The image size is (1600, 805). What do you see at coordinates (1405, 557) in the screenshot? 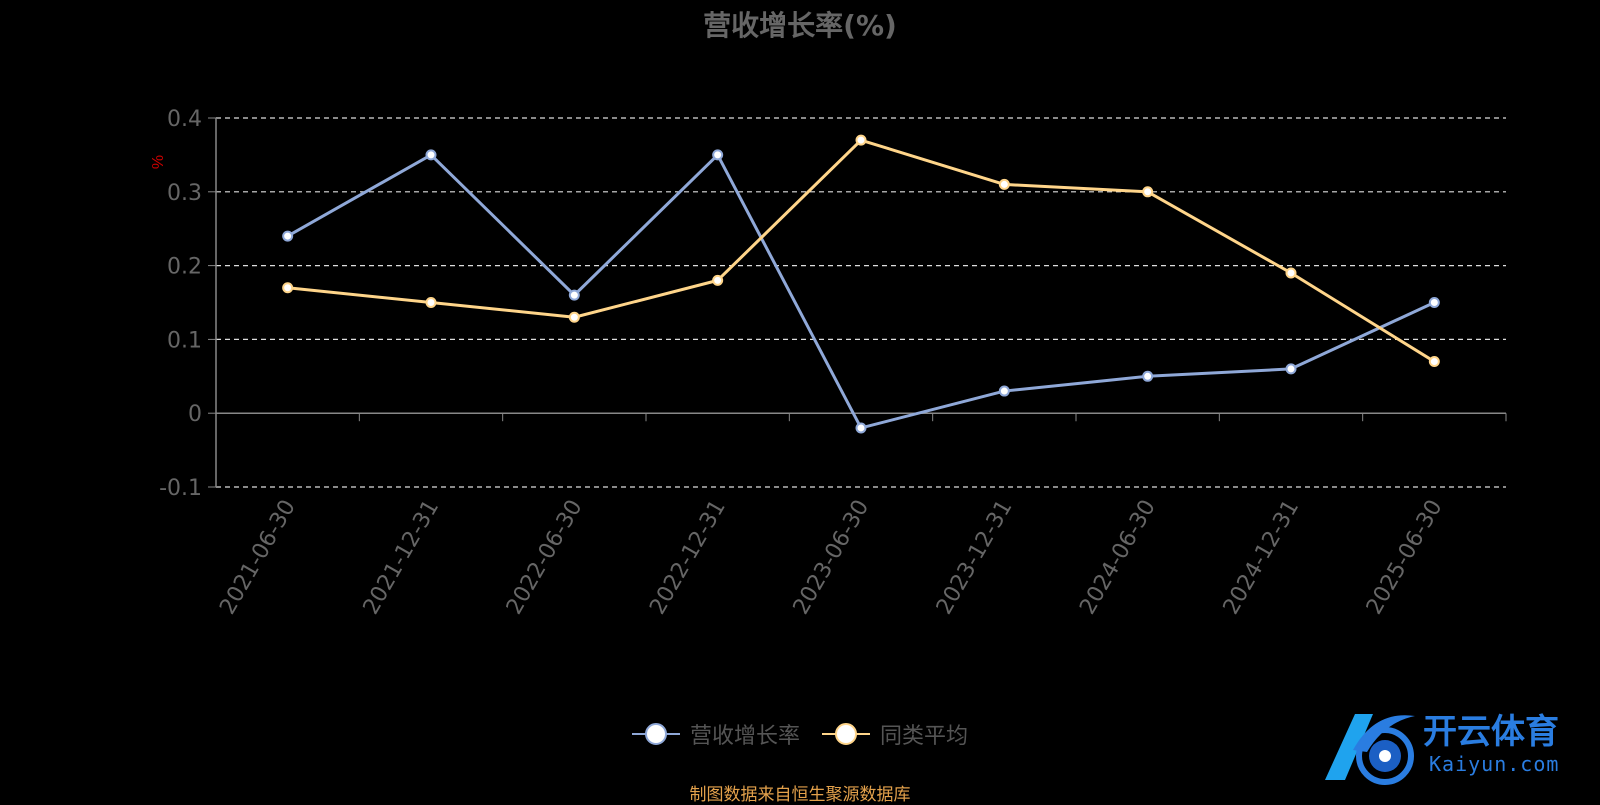
I see `x-tick-label: 2025-06-30` at bounding box center [1405, 557].